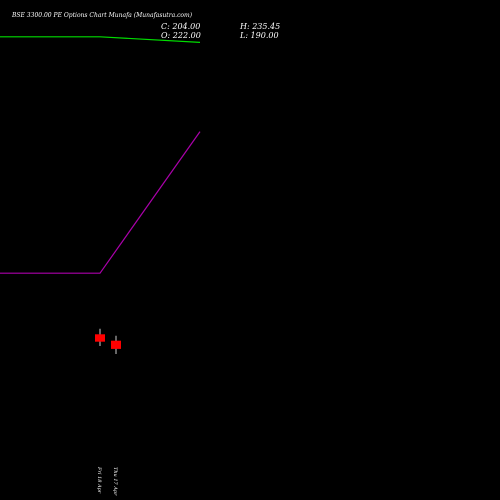 Image resolution: width=500 pixels, height=500 pixels. I want to click on close-value: C: 204.00, so click(181, 26).